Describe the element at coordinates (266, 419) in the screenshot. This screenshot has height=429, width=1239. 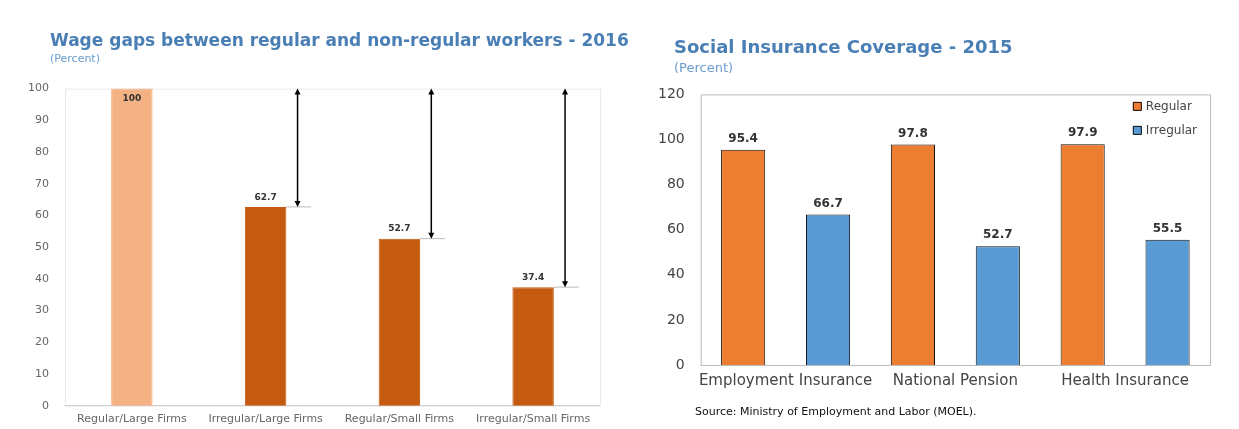
I see `x-tick-label: Irregular/Large Firms` at that location.